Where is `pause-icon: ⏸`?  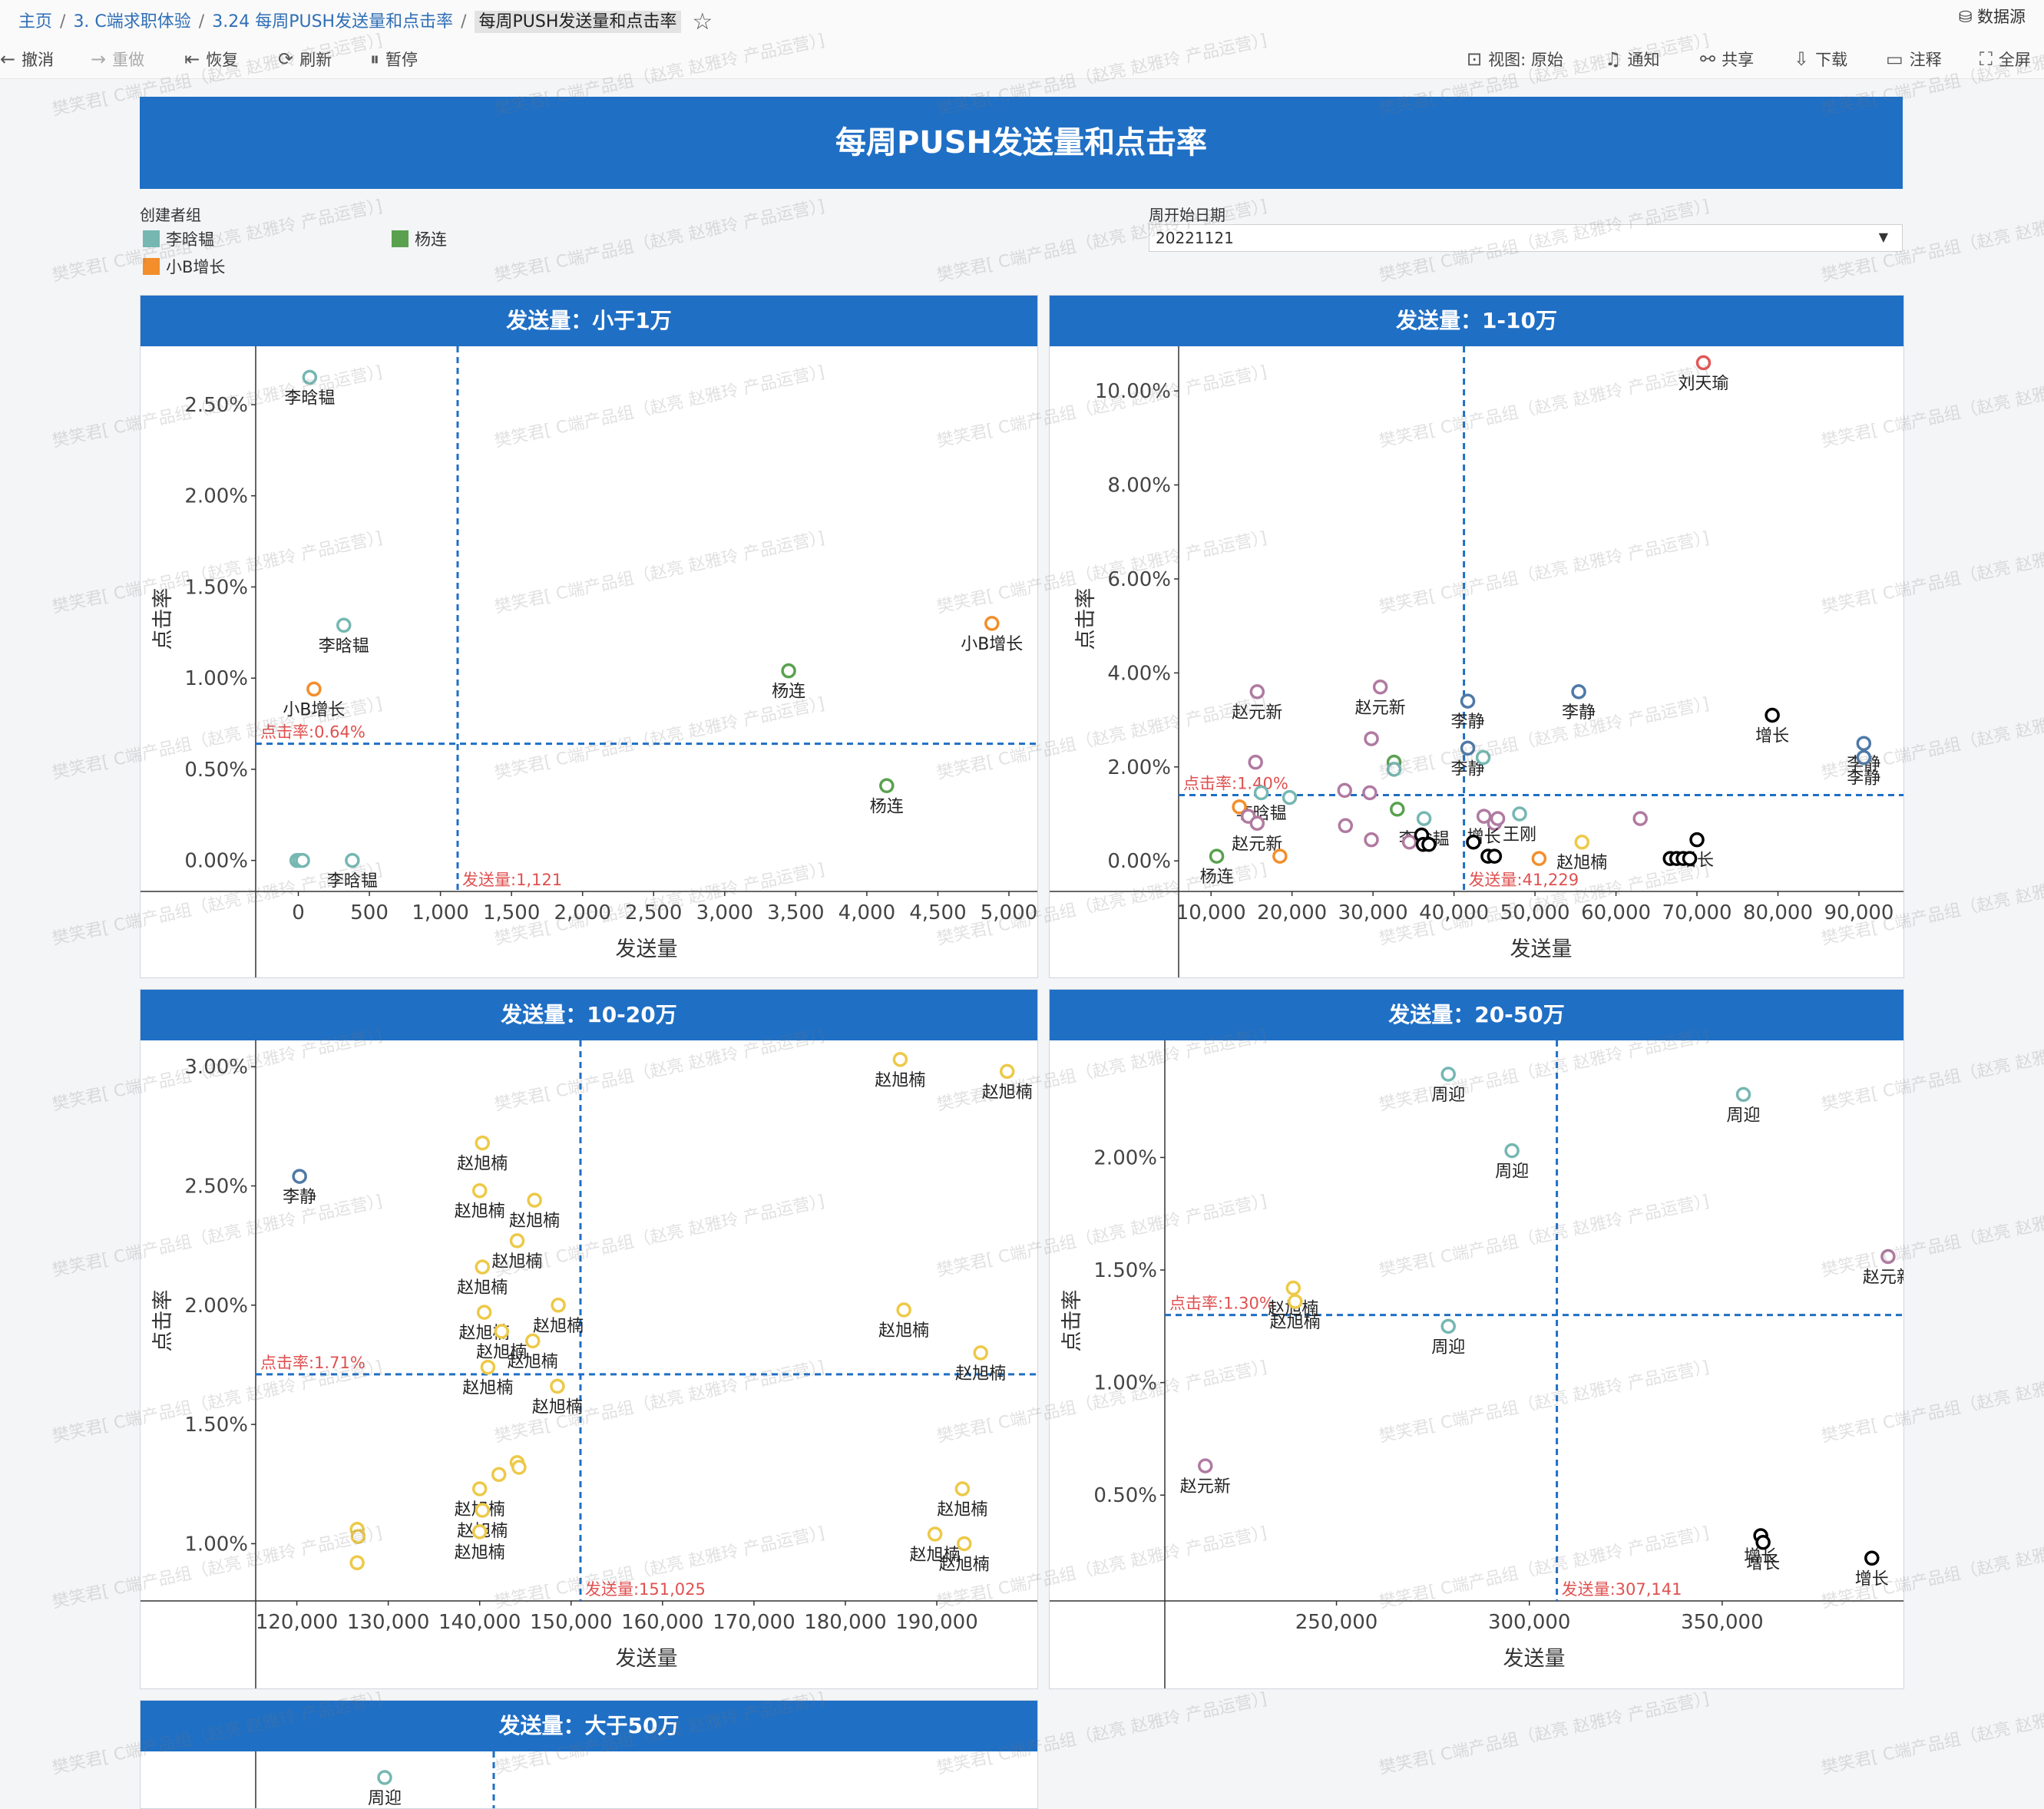 pause-icon: ⏸ is located at coordinates (374, 59).